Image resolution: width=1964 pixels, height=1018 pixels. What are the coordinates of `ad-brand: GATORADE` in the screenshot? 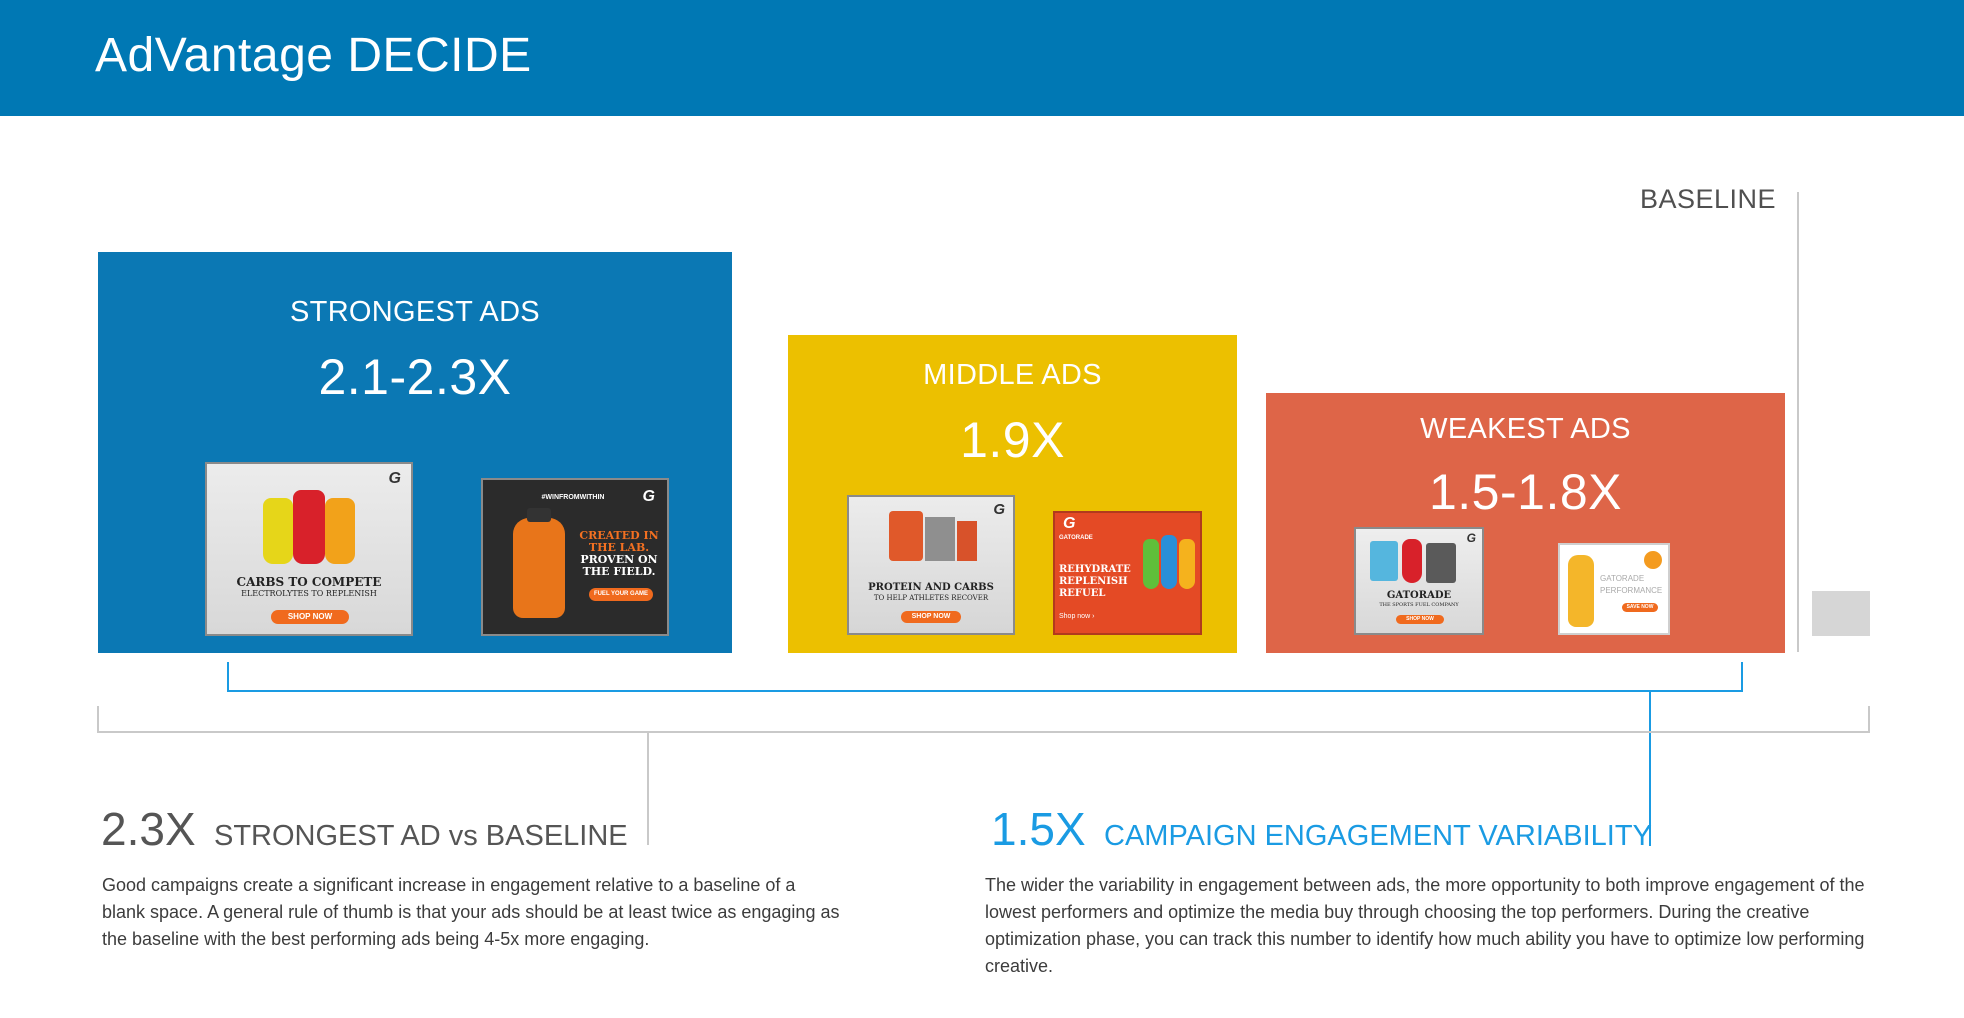 It's located at (1076, 538).